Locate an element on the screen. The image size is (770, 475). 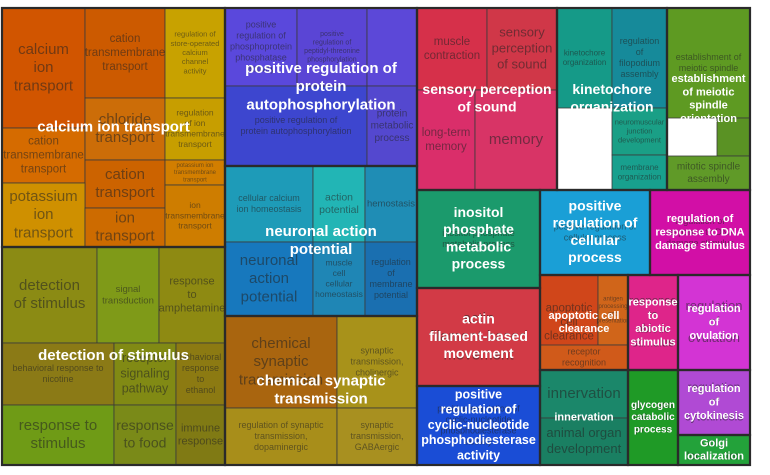
cell-label-actin-filament-based-movement: actin filament-based movement is located at coordinates (478, 337).